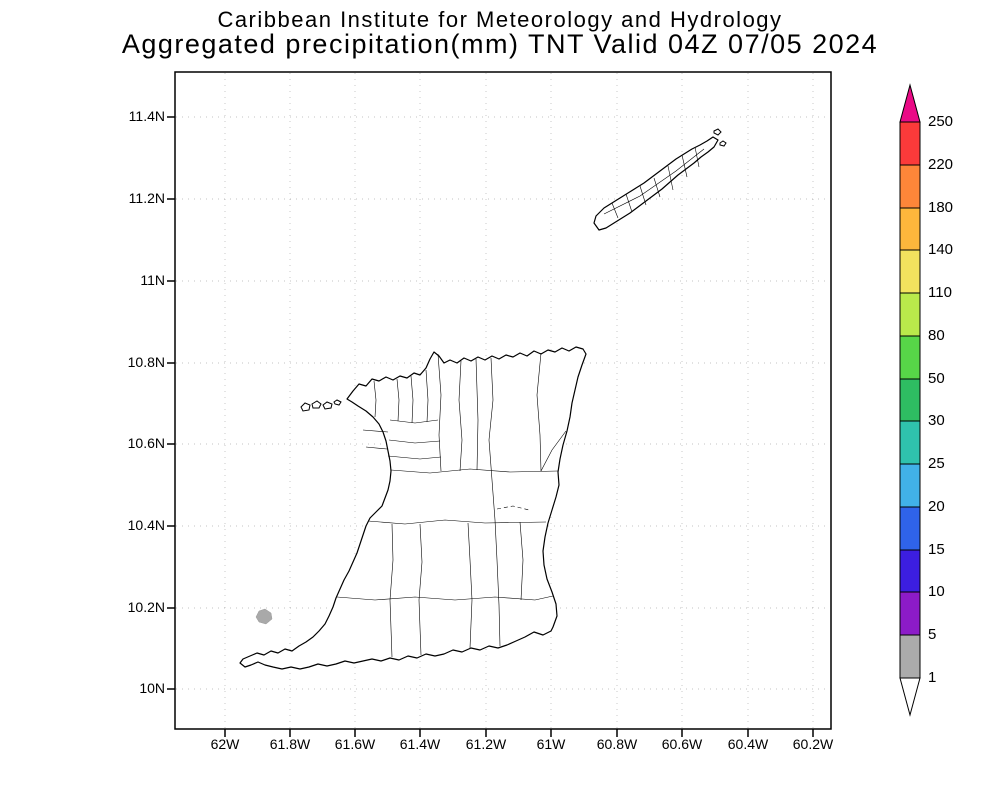  Describe the element at coordinates (682, 744) in the screenshot. I see `lon-tick-label: 60.6W` at that location.